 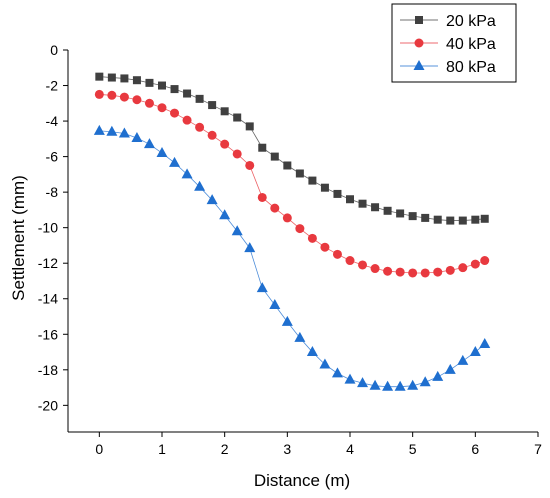 I want to click on legend: 20 kPa 40 kPa 80 kPa, so click(x=454, y=43).